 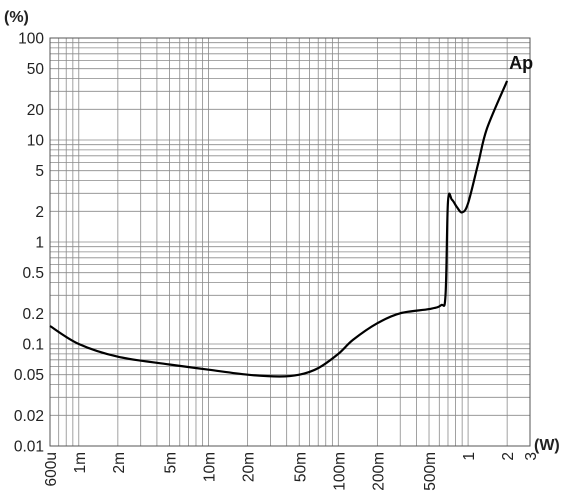 What do you see at coordinates (36, 110) in the screenshot?
I see `y-tick-label: 20` at bounding box center [36, 110].